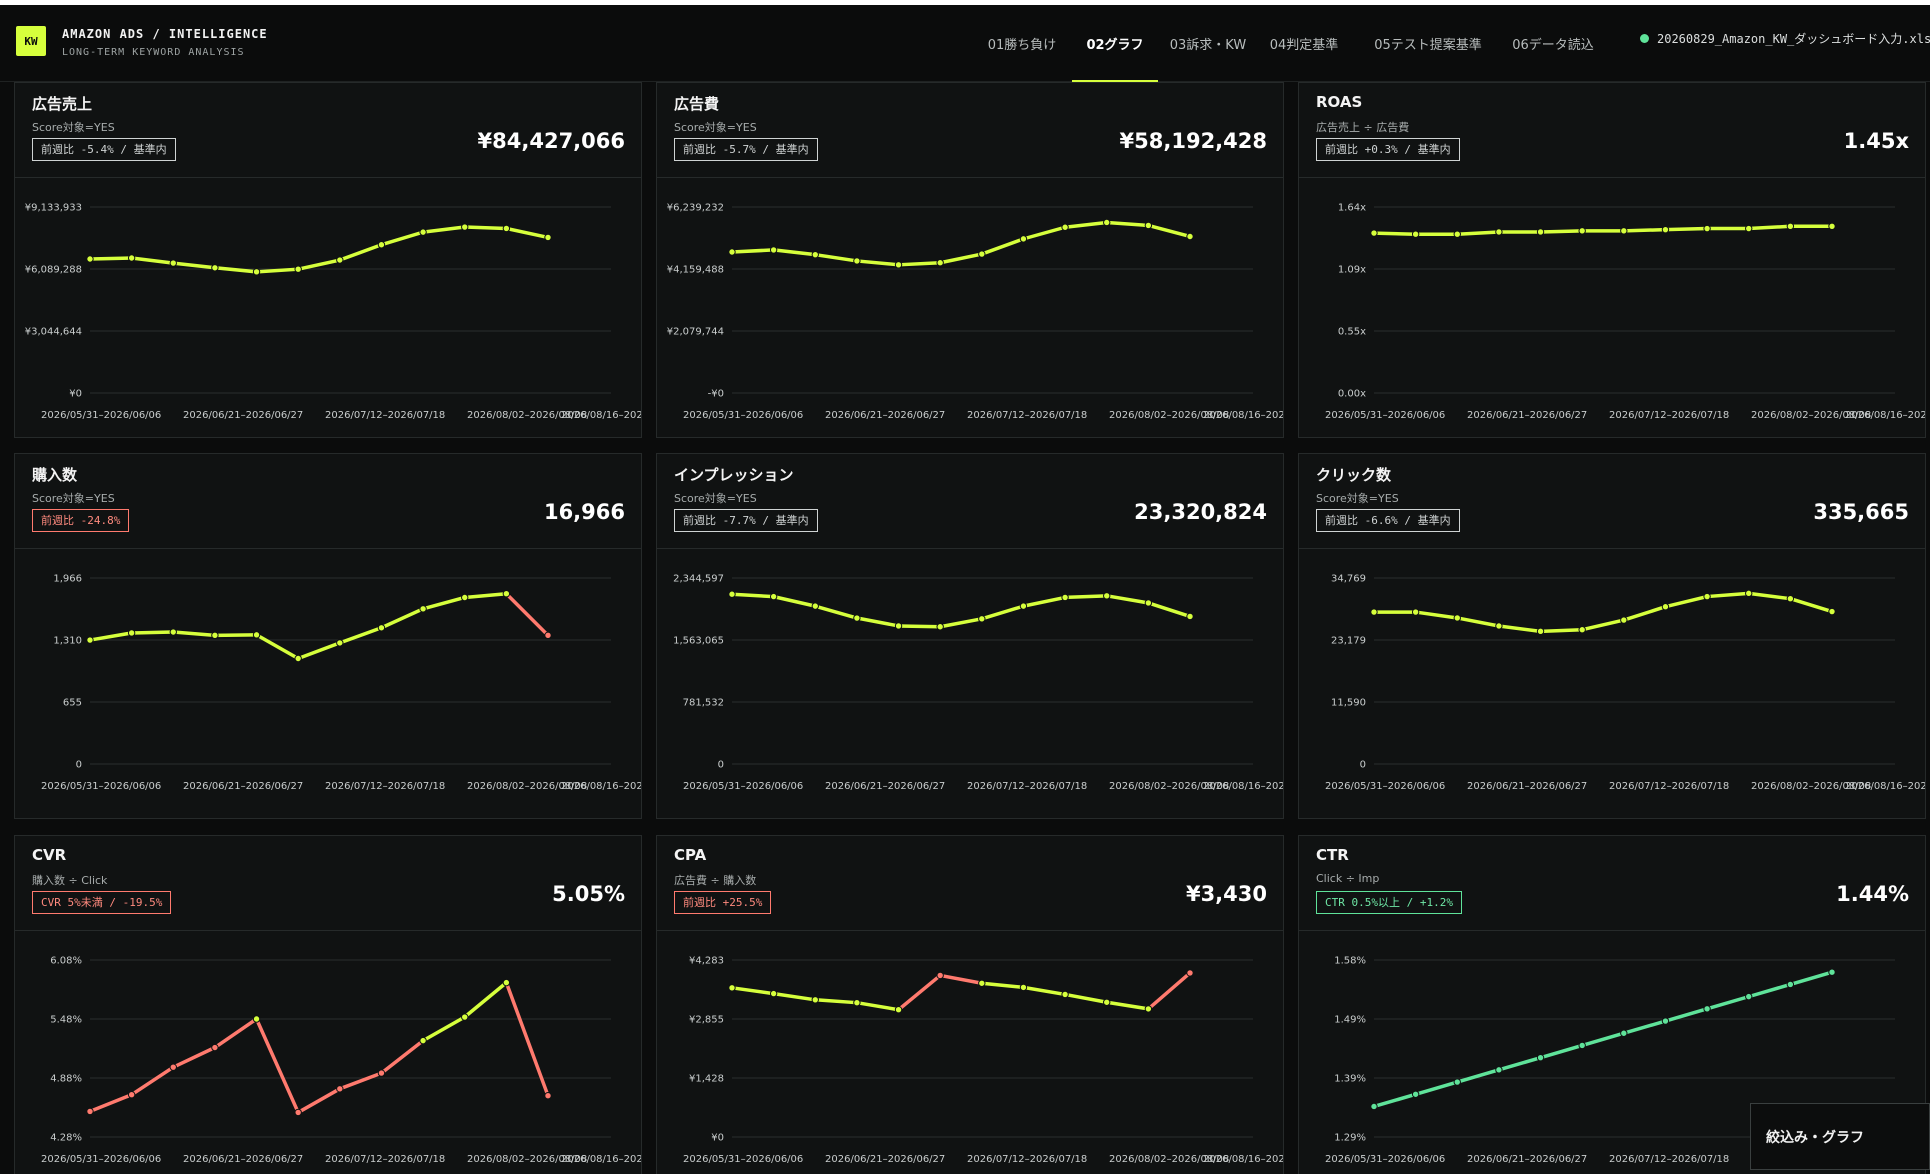  What do you see at coordinates (1785, 38) in the screenshot?
I see `file-indicator: 20260829_Amazon_KW_ダッシュボード入力.xlsx` at bounding box center [1785, 38].